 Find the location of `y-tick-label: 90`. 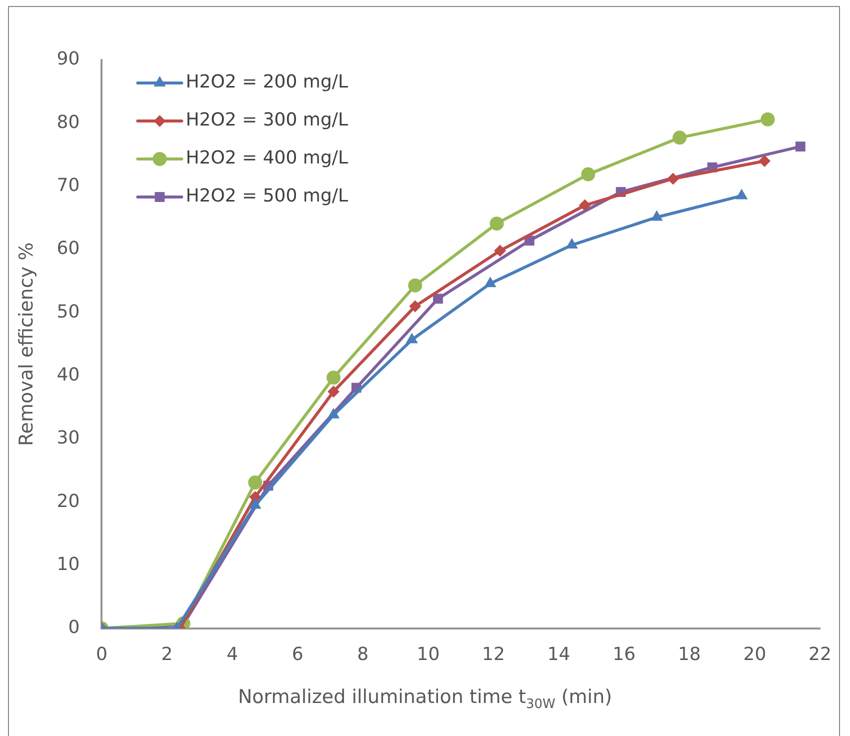

y-tick-label: 90 is located at coordinates (68, 59).